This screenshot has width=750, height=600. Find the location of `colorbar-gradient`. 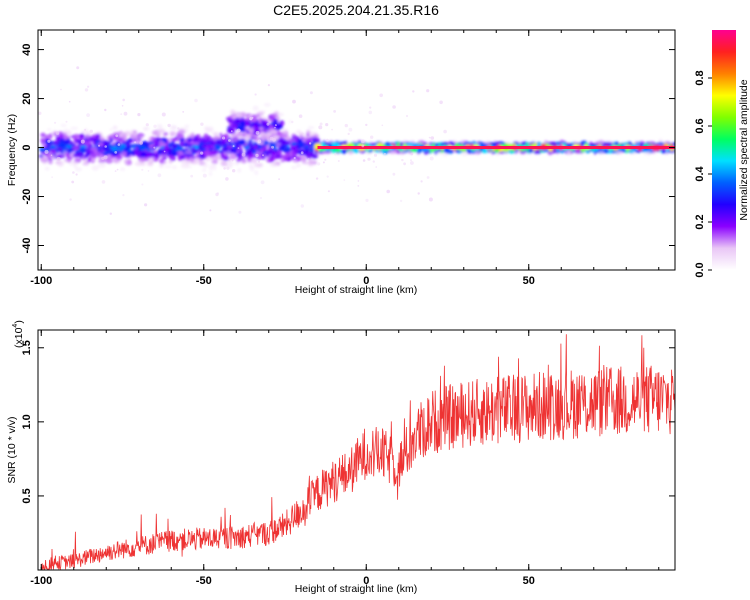

colorbar-gradient is located at coordinates (724, 150).